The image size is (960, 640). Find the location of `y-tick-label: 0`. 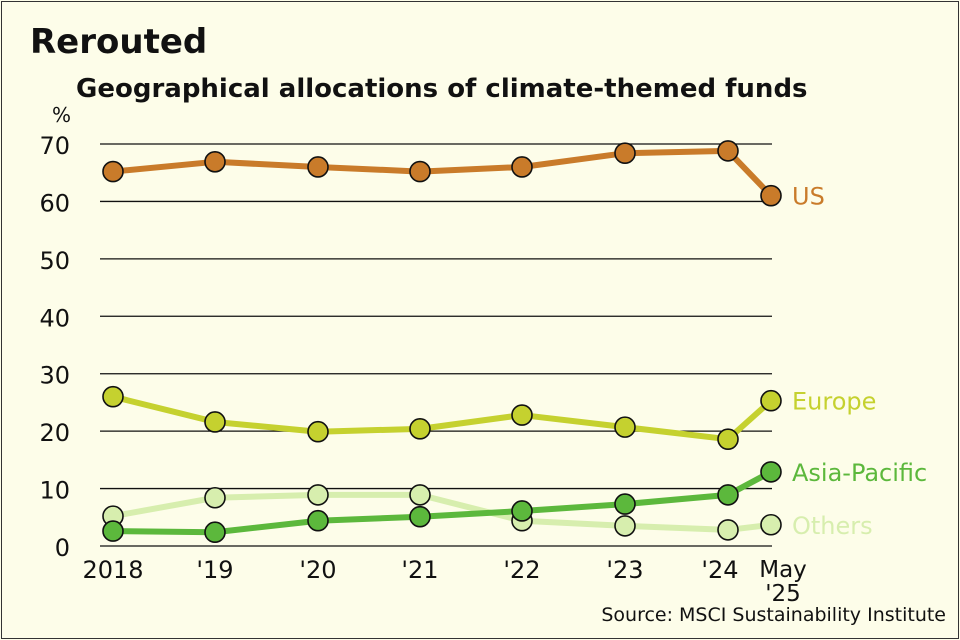

y-tick-label: 0 is located at coordinates (62, 548).